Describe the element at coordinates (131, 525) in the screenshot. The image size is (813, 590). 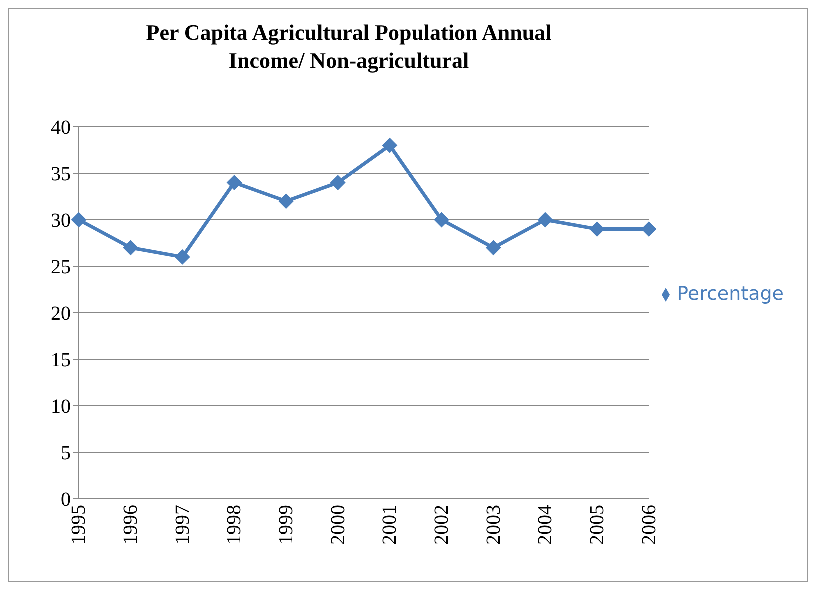
I see `x-tick-label: 1996` at that location.